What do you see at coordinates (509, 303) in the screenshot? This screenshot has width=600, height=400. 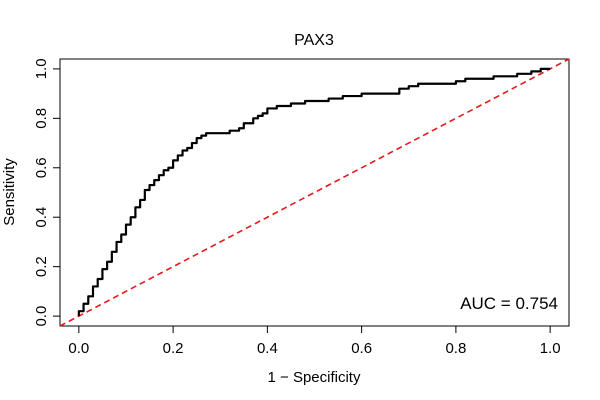 I see `auc-annotation: AUC = 0.754` at bounding box center [509, 303].